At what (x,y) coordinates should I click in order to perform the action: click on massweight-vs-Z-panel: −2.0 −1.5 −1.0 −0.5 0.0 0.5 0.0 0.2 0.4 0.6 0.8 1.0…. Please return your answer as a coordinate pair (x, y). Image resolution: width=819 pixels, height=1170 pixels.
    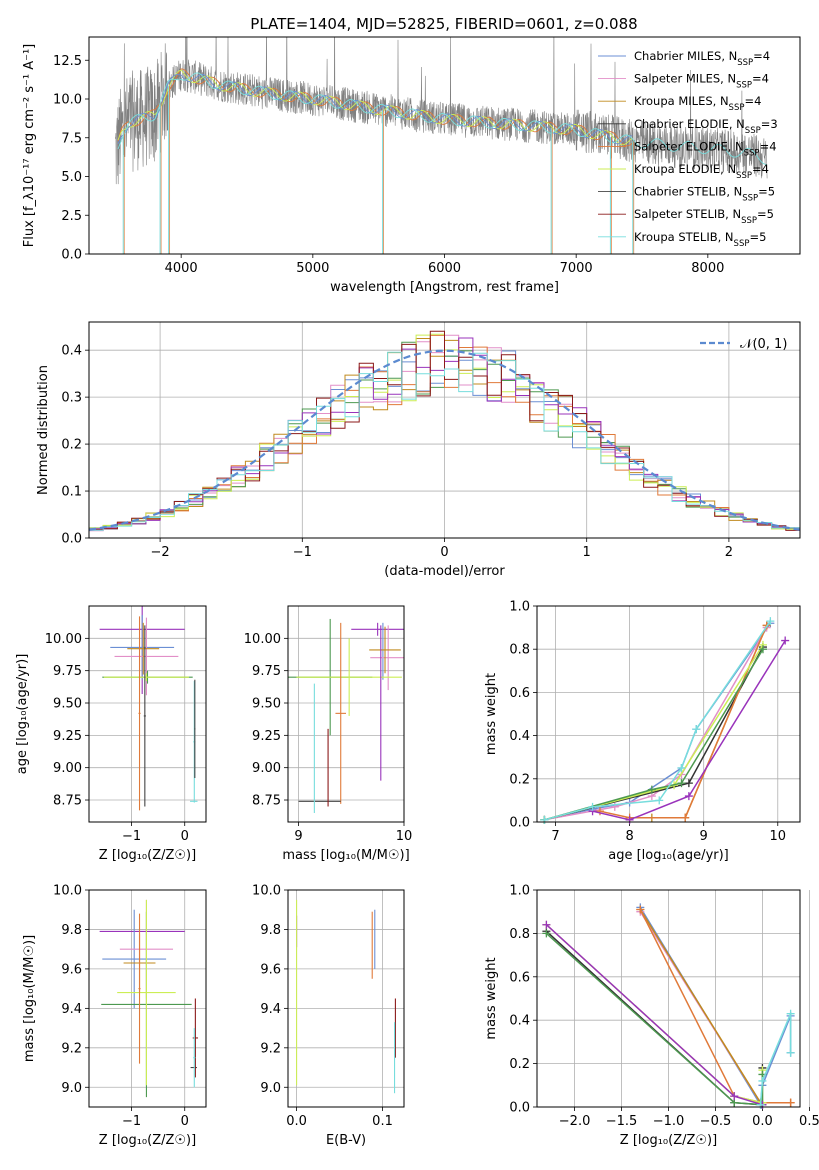
    Looking at the image, I should click on (651, 1016).